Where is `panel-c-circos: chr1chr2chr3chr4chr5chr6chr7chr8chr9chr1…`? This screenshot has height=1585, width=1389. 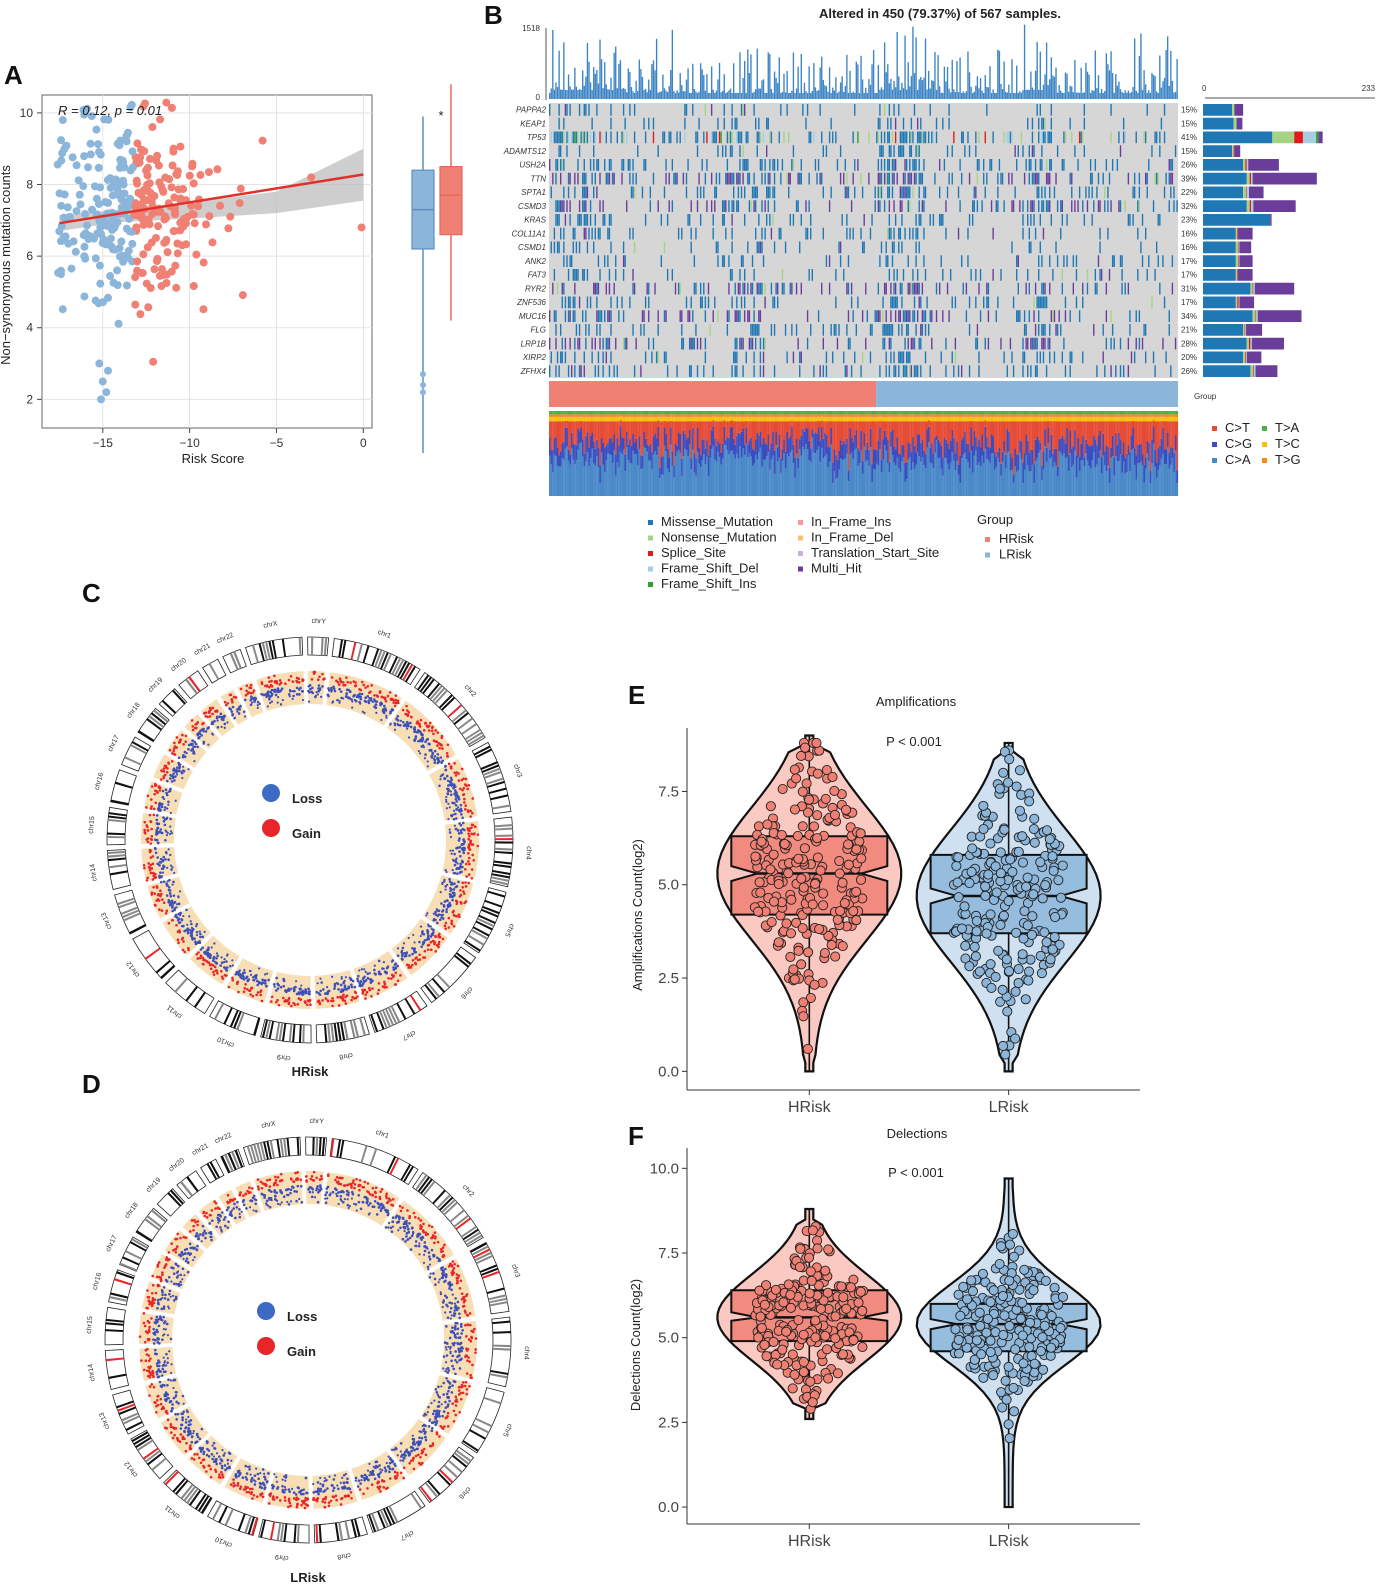 panel-c-circos: chr1chr2chr3chr4chr5chr6chr7chr8chr9chr1… is located at coordinates (310, 839).